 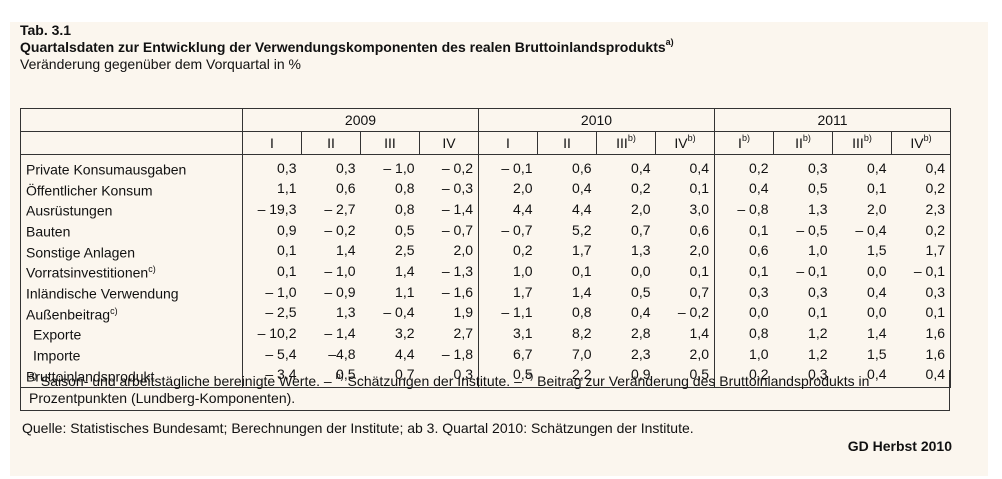 I want to click on quarter-header: IIb), so click(x=803, y=143).